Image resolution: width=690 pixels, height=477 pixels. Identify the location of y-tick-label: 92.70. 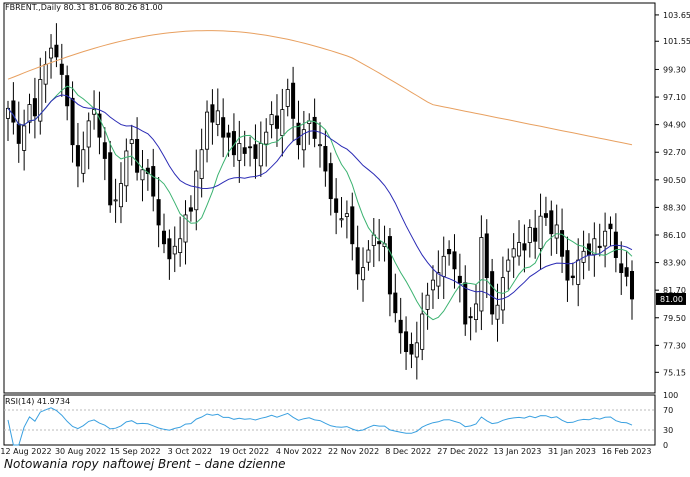
(674, 152).